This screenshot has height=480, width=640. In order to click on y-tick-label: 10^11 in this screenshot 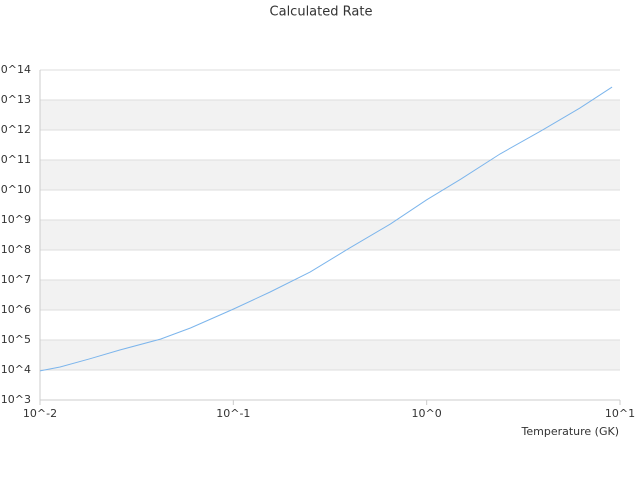, I will do `click(15, 159)`.